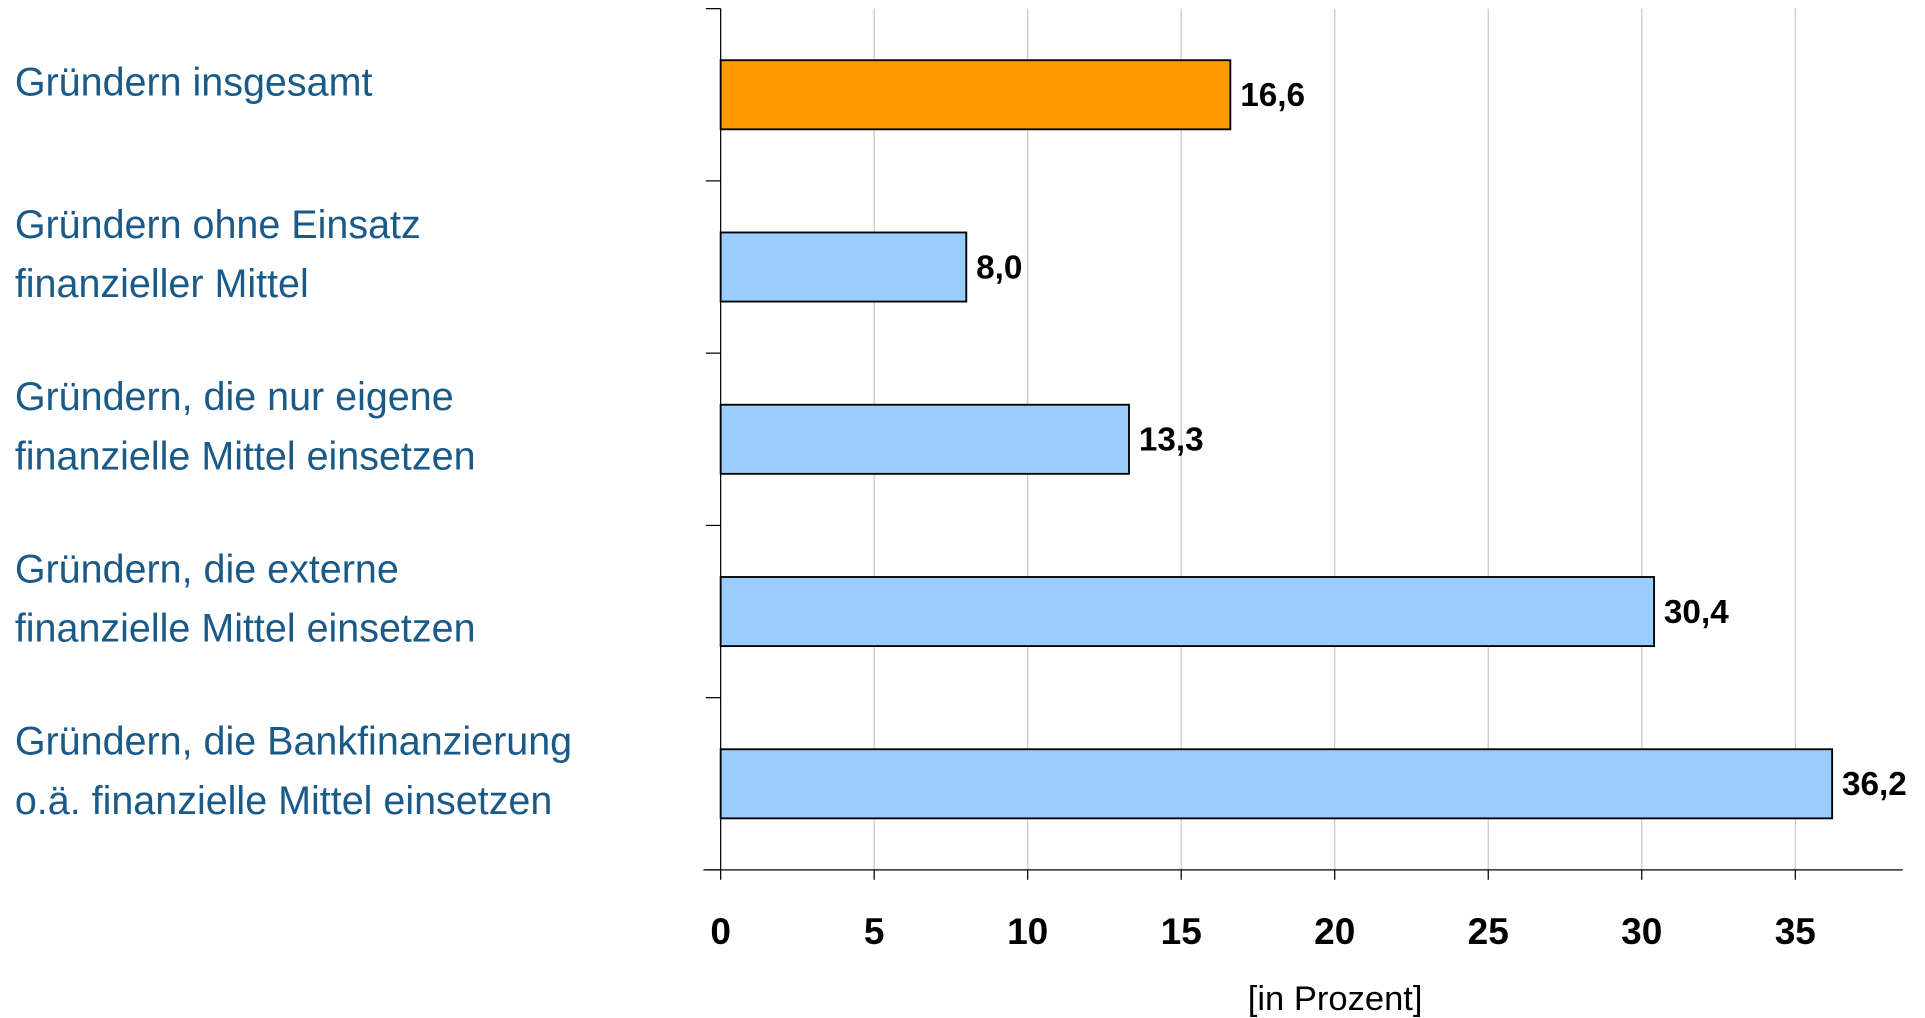 This screenshot has height=1018, width=1925. What do you see at coordinates (999, 267) in the screenshot?
I see `value-label: 8,0` at bounding box center [999, 267].